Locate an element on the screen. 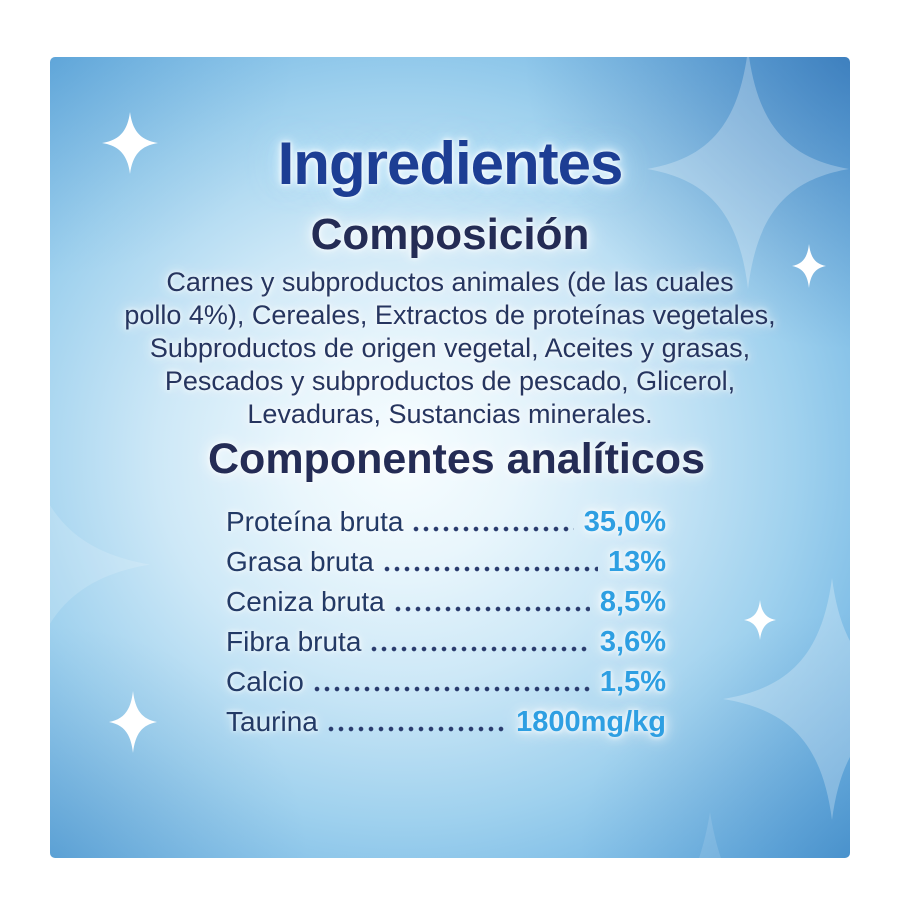 This screenshot has height=900, width=900. analytics-heading: Componentes analíticos is located at coordinates (456, 459).